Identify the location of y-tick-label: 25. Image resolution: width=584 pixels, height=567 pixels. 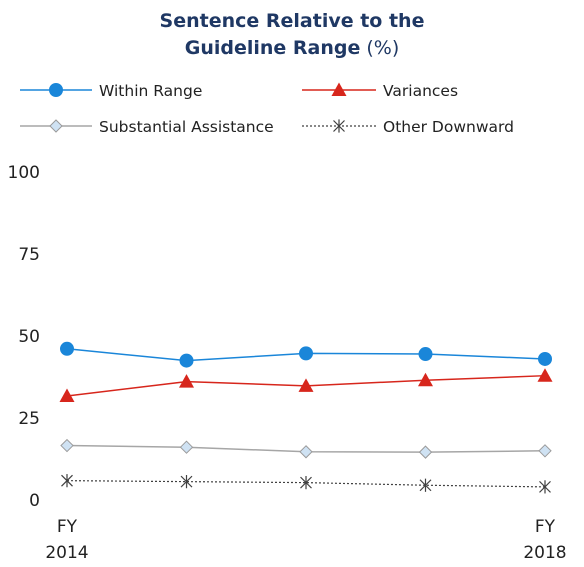
(29, 419).